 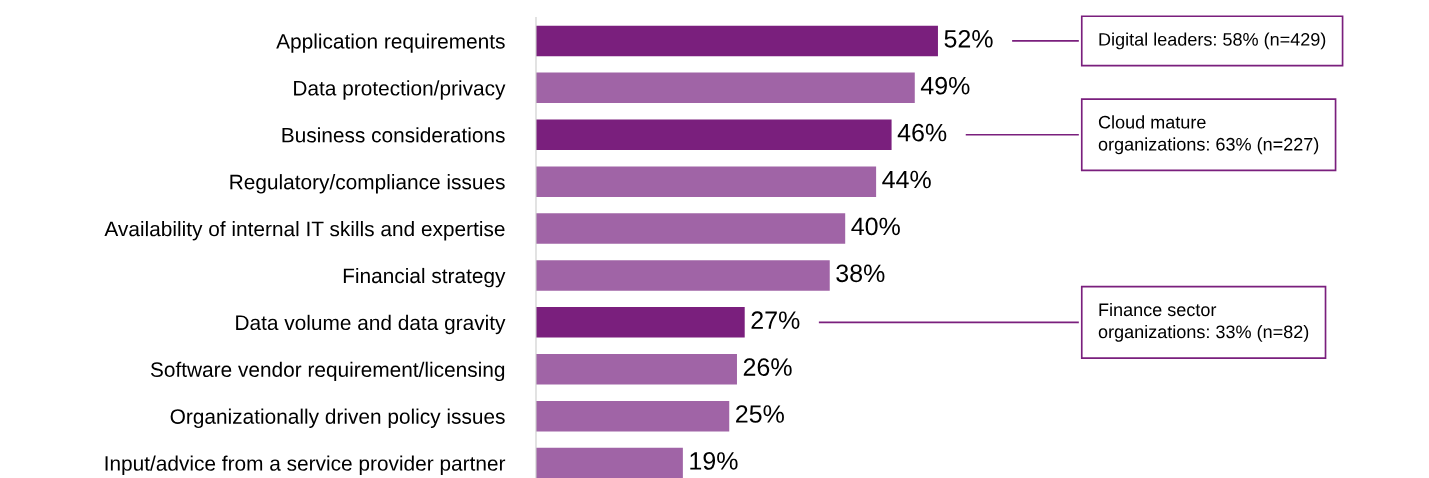 What do you see at coordinates (922, 132) in the screenshot?
I see `data-label: 46%` at bounding box center [922, 132].